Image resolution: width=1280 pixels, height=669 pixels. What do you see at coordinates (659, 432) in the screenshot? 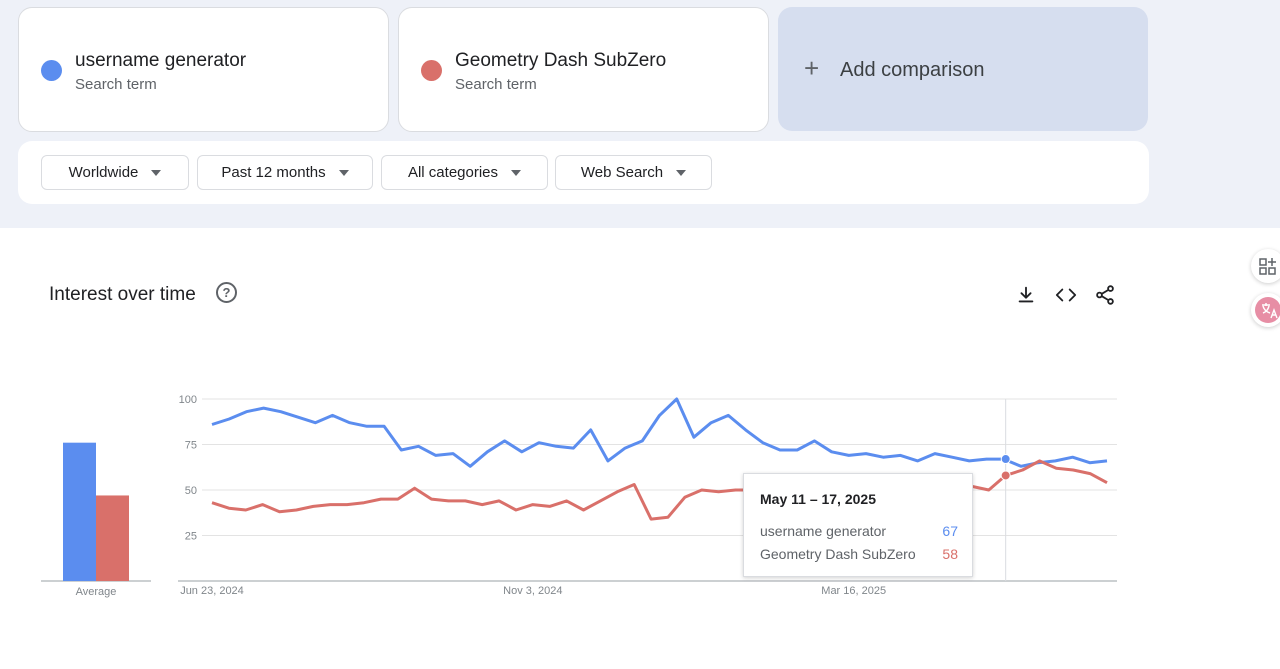
I see `series-line` at bounding box center [659, 432].